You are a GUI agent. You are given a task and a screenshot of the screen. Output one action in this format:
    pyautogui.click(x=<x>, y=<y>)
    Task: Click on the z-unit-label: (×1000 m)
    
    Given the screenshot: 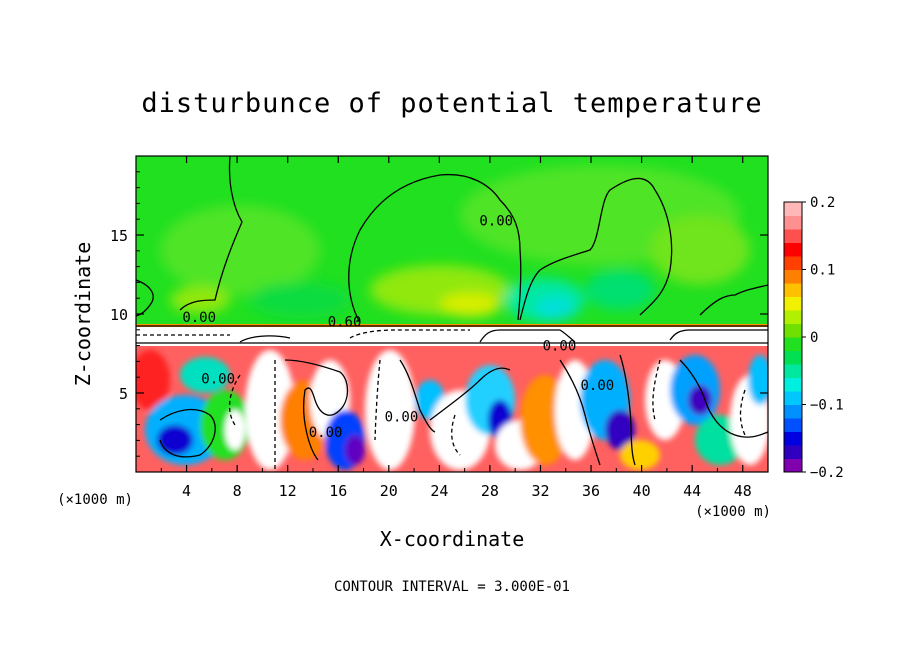 What is the action you would take?
    pyautogui.click(x=95, y=500)
    